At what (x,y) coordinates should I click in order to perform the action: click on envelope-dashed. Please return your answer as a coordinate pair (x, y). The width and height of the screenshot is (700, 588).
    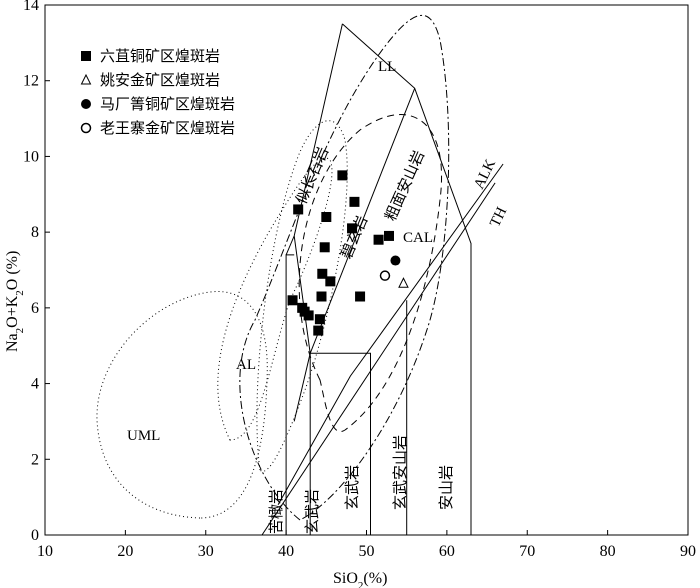
    Looking at the image, I should click on (370, 273).